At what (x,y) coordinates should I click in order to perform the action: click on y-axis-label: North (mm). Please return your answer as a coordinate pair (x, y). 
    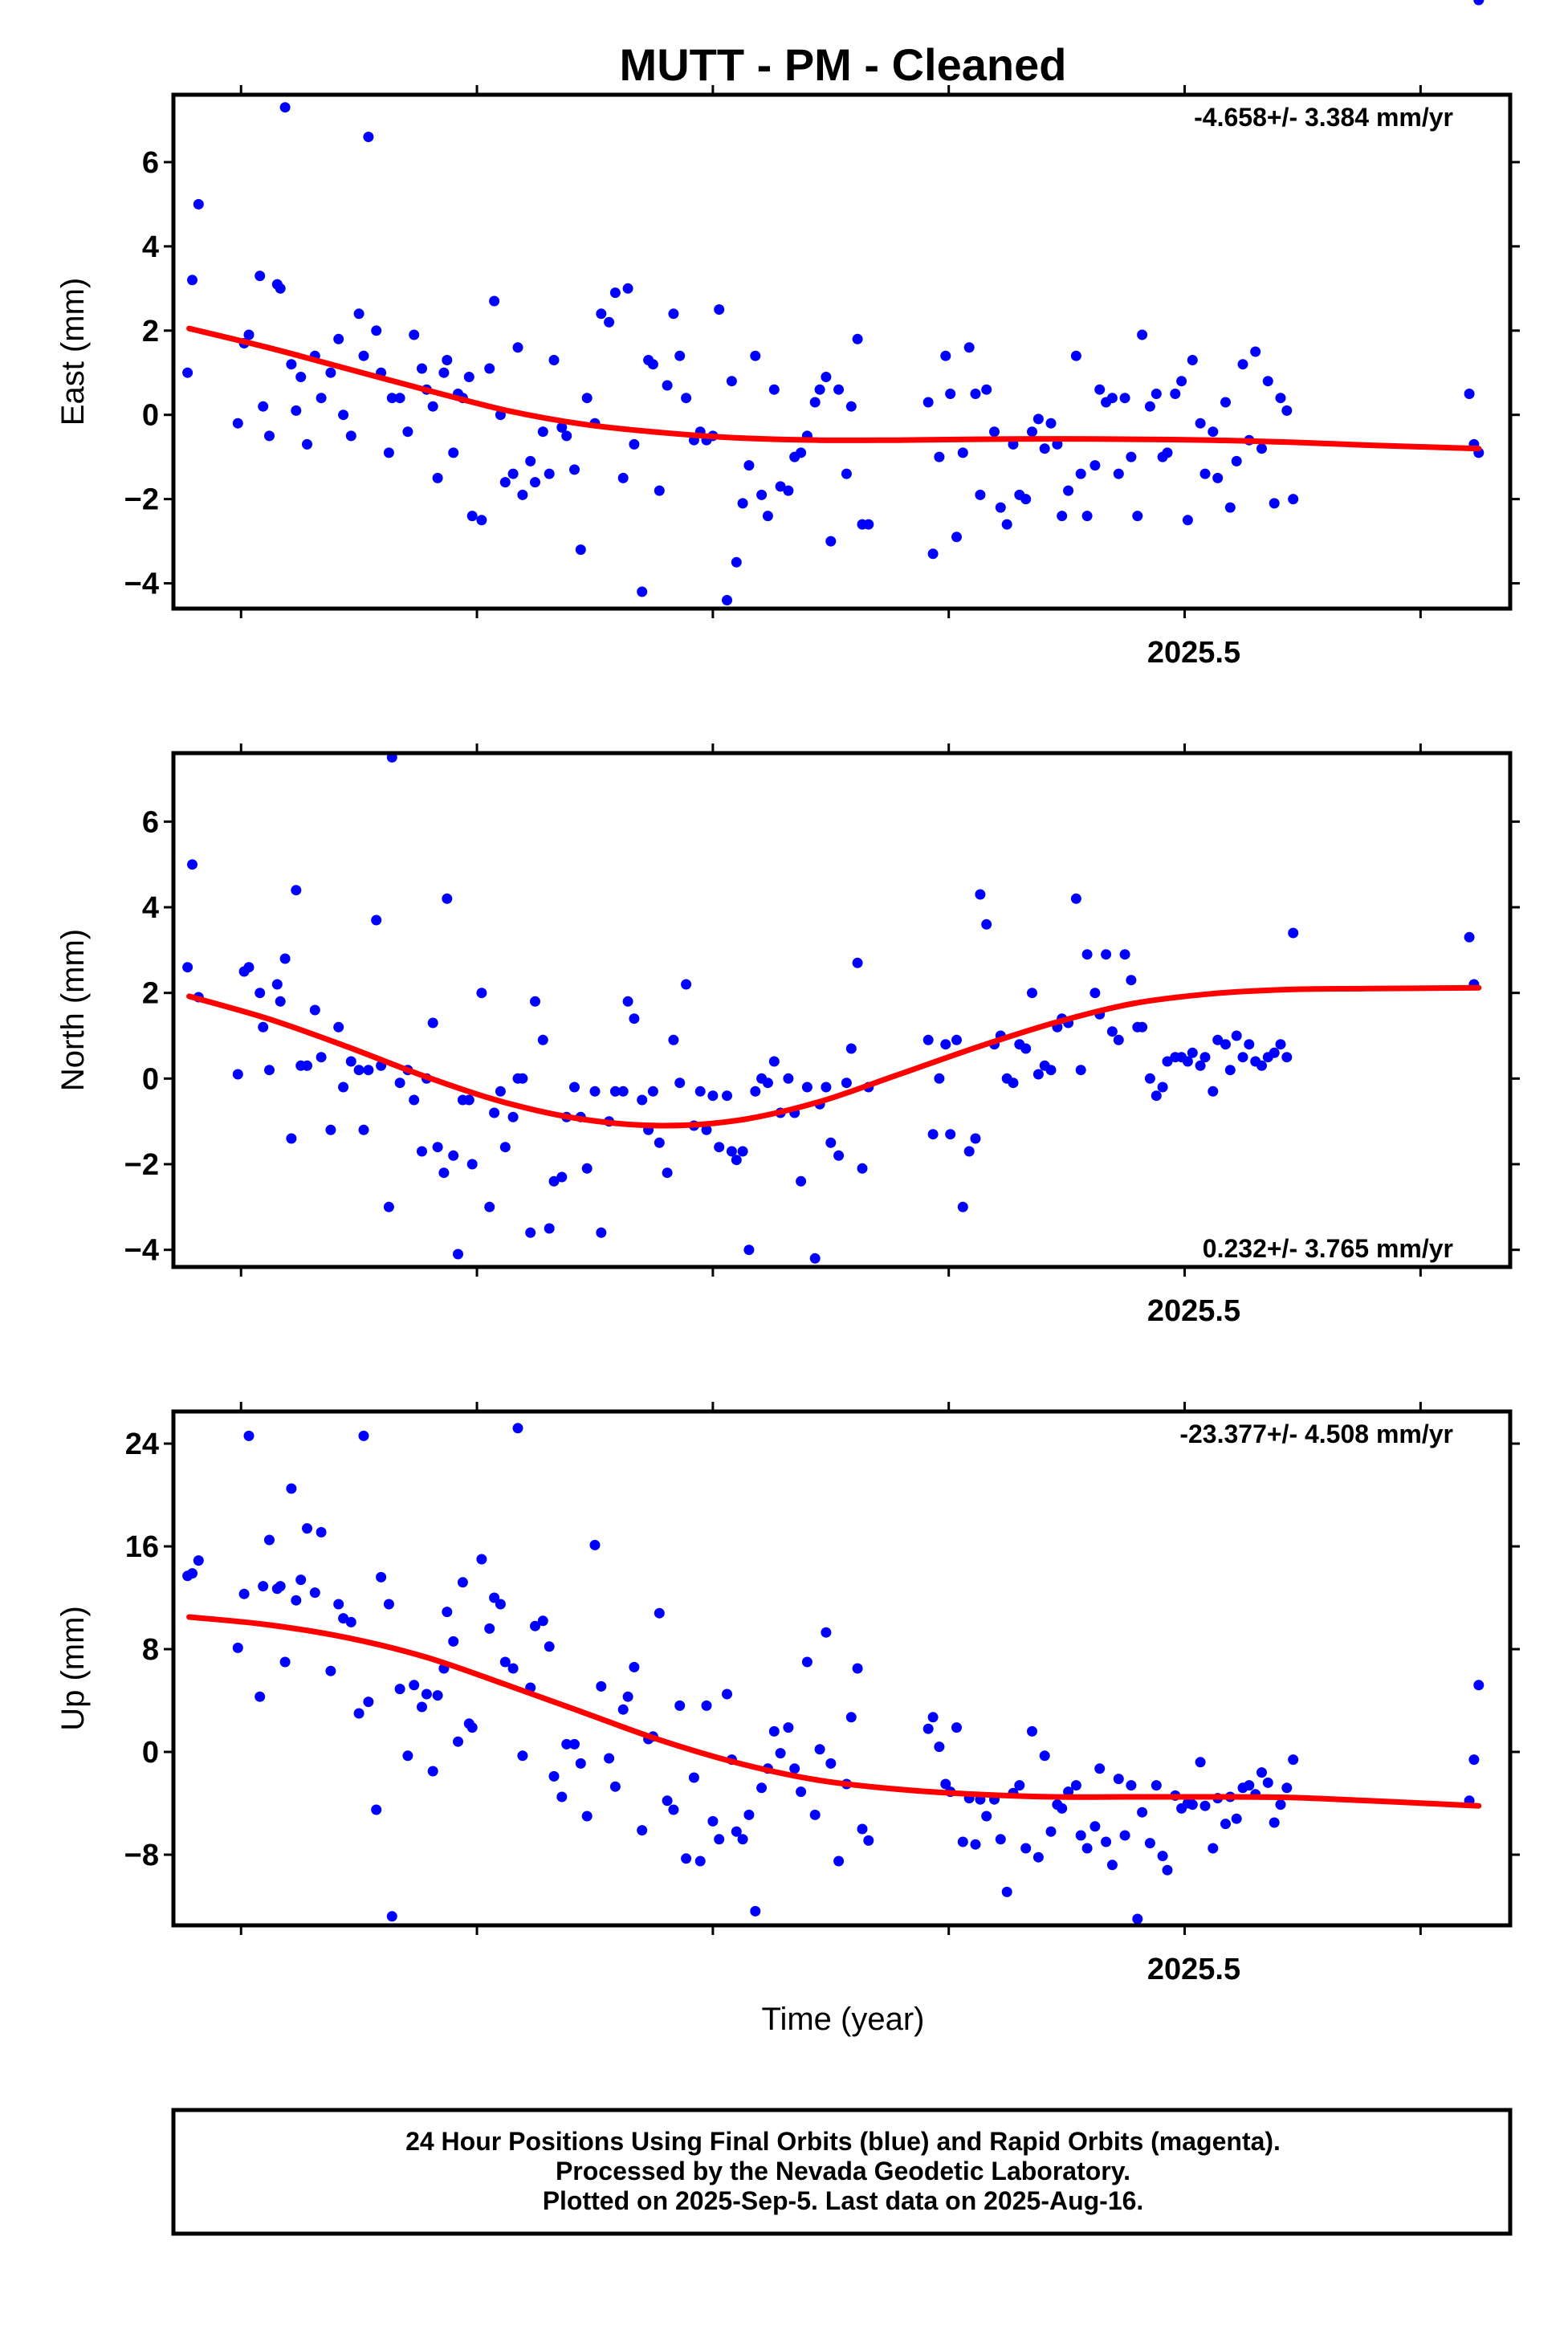
    Looking at the image, I should click on (73, 1010).